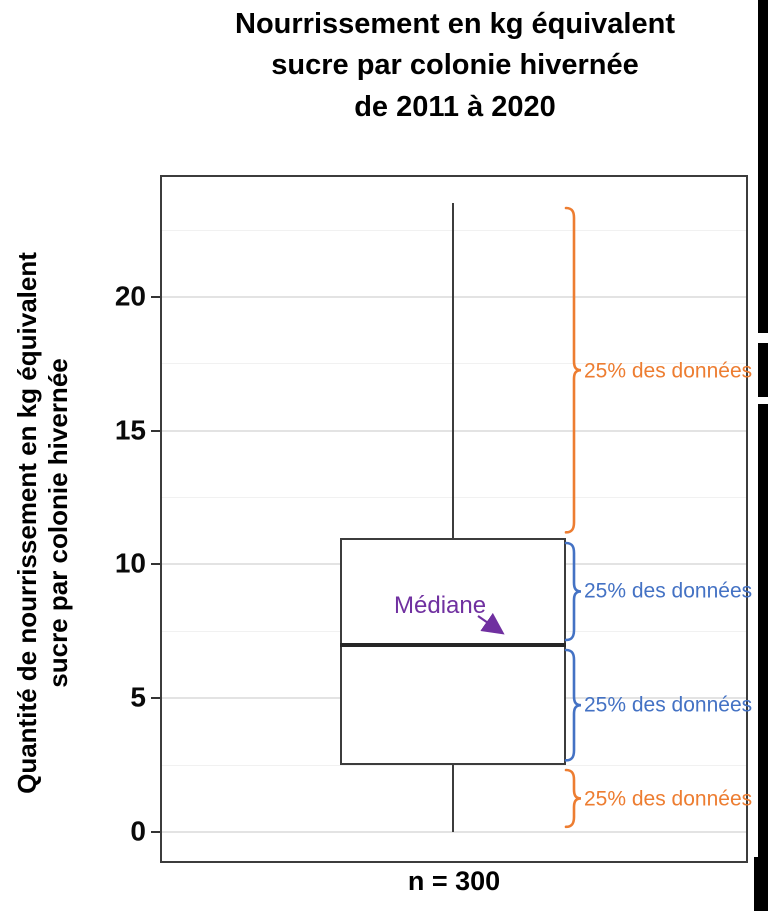 The height and width of the screenshot is (911, 768). I want to click on y-tick-label: 5, so click(138, 697).